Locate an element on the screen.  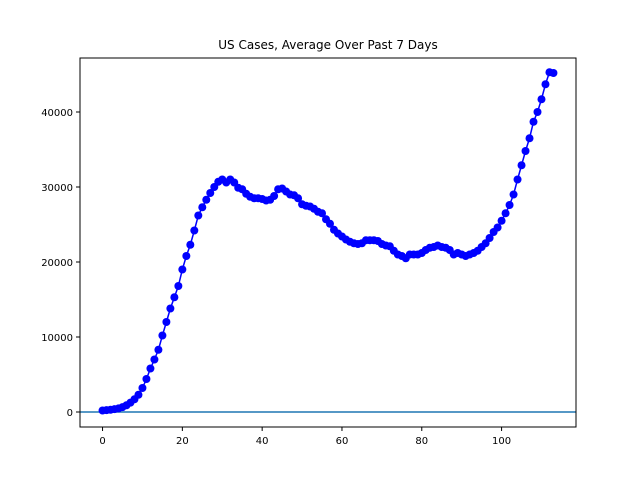
y-tick-label: 10000 is located at coordinates (57, 338).